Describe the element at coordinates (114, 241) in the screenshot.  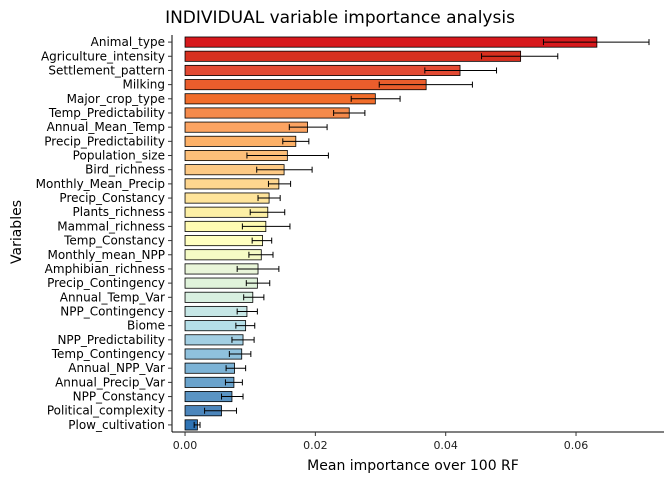
I see `category-label: Temp_Constancy` at that location.